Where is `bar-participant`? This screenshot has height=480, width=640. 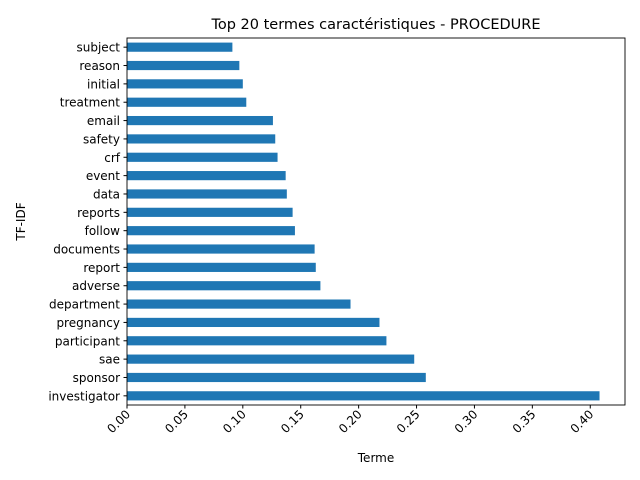 bar-participant is located at coordinates (257, 341).